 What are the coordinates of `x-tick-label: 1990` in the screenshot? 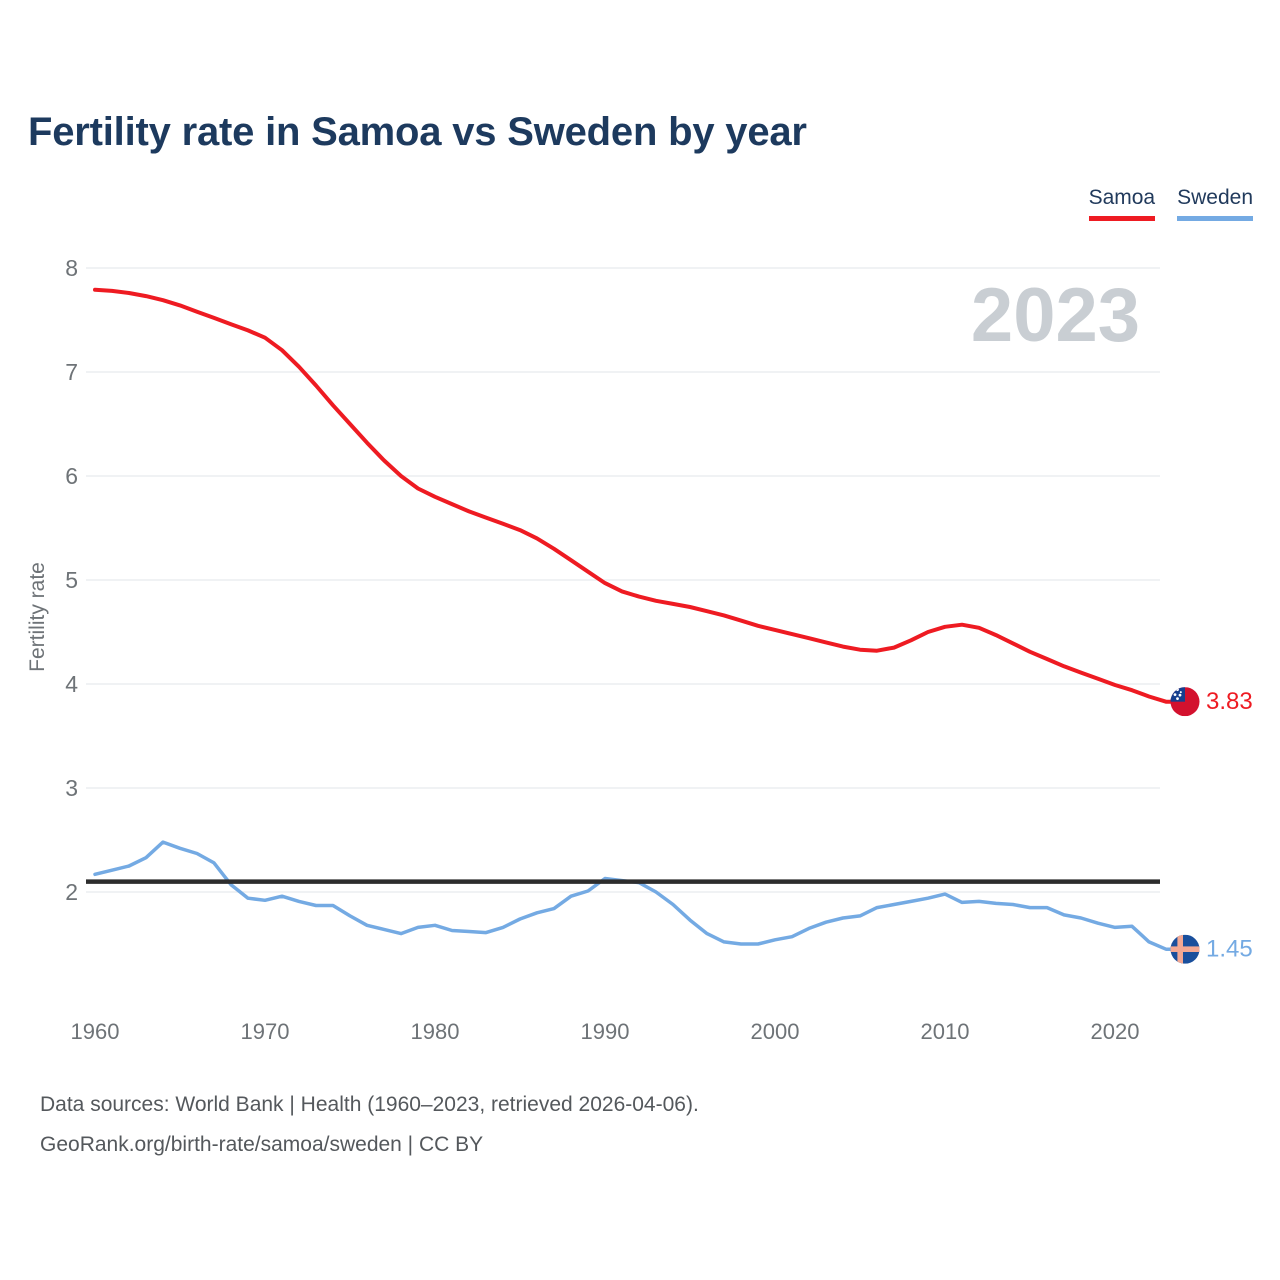 It's located at (605, 1031).